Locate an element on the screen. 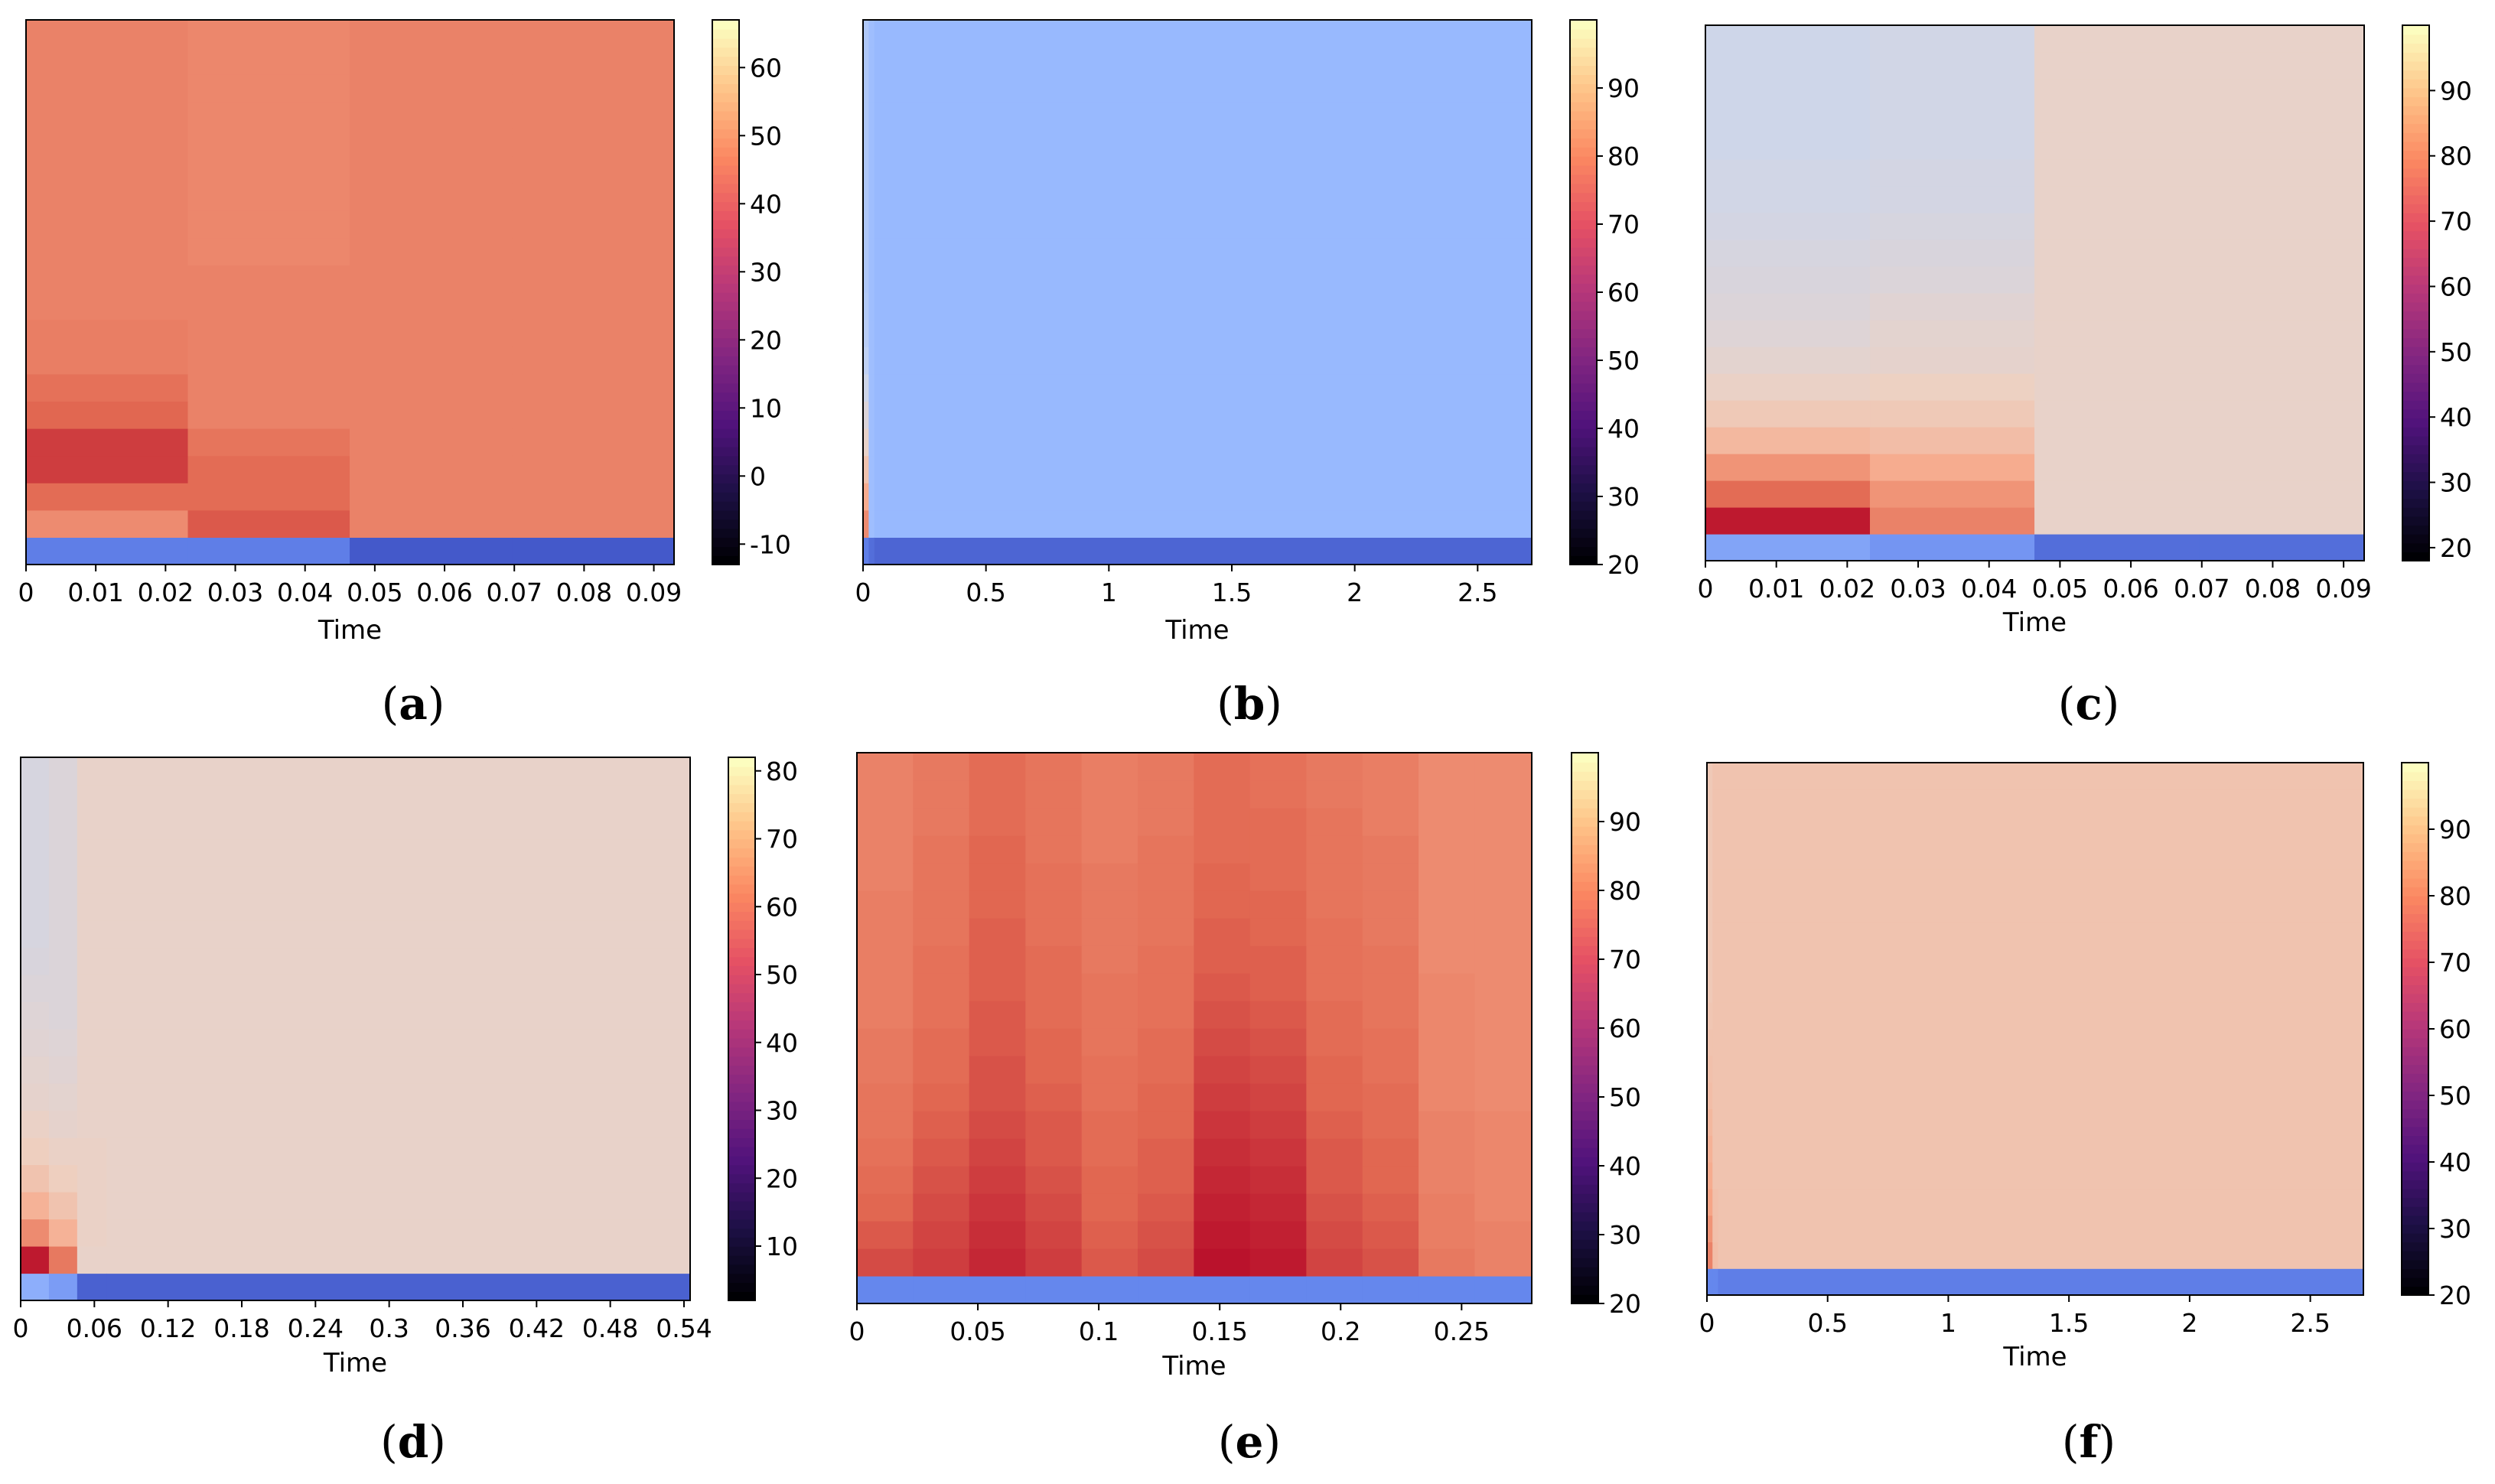 This screenshot has height=1484, width=2495. x-tick-label: 1 is located at coordinates (1109, 592).